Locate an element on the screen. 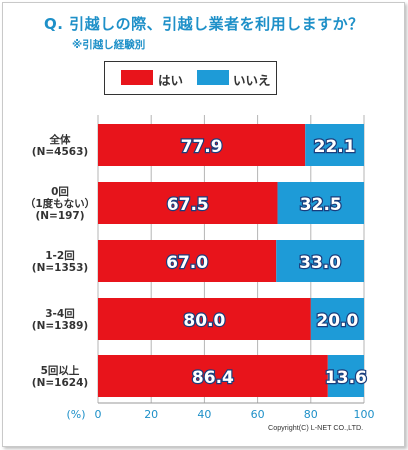 The width and height of the screenshot is (408, 450). data-label-yes-1: 67.5 is located at coordinates (188, 205).